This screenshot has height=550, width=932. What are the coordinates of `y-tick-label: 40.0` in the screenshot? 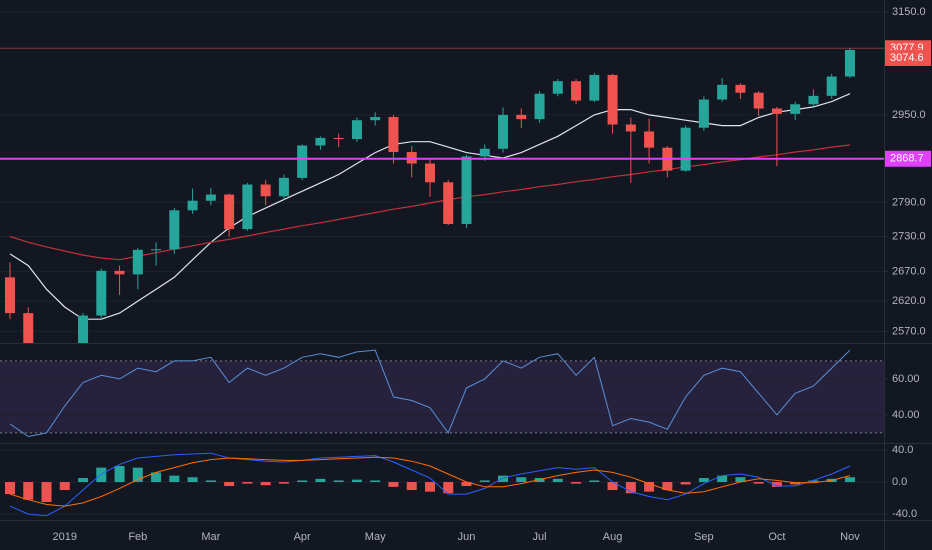 It's located at (902, 450).